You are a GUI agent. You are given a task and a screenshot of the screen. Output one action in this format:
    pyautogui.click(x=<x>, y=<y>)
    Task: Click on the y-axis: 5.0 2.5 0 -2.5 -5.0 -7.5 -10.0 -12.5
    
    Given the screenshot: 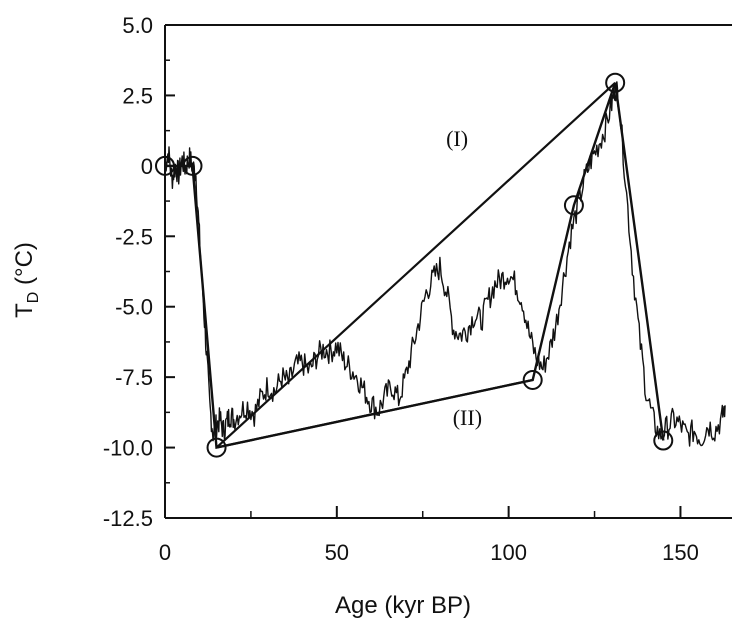 What is the action you would take?
    pyautogui.click(x=139, y=272)
    